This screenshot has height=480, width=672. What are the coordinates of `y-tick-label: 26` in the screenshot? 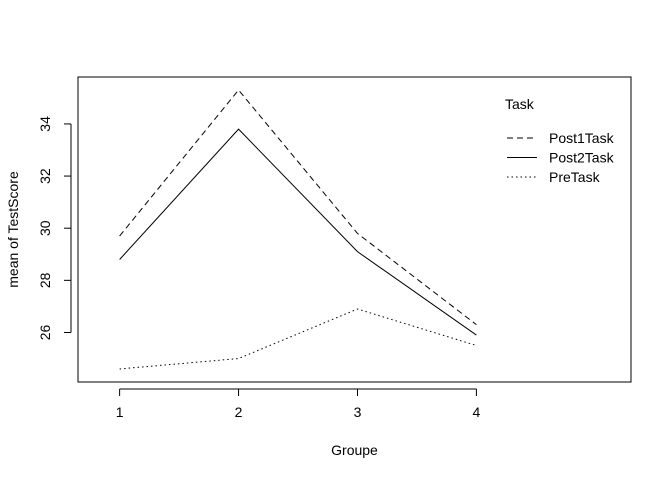 It's located at (45, 332).